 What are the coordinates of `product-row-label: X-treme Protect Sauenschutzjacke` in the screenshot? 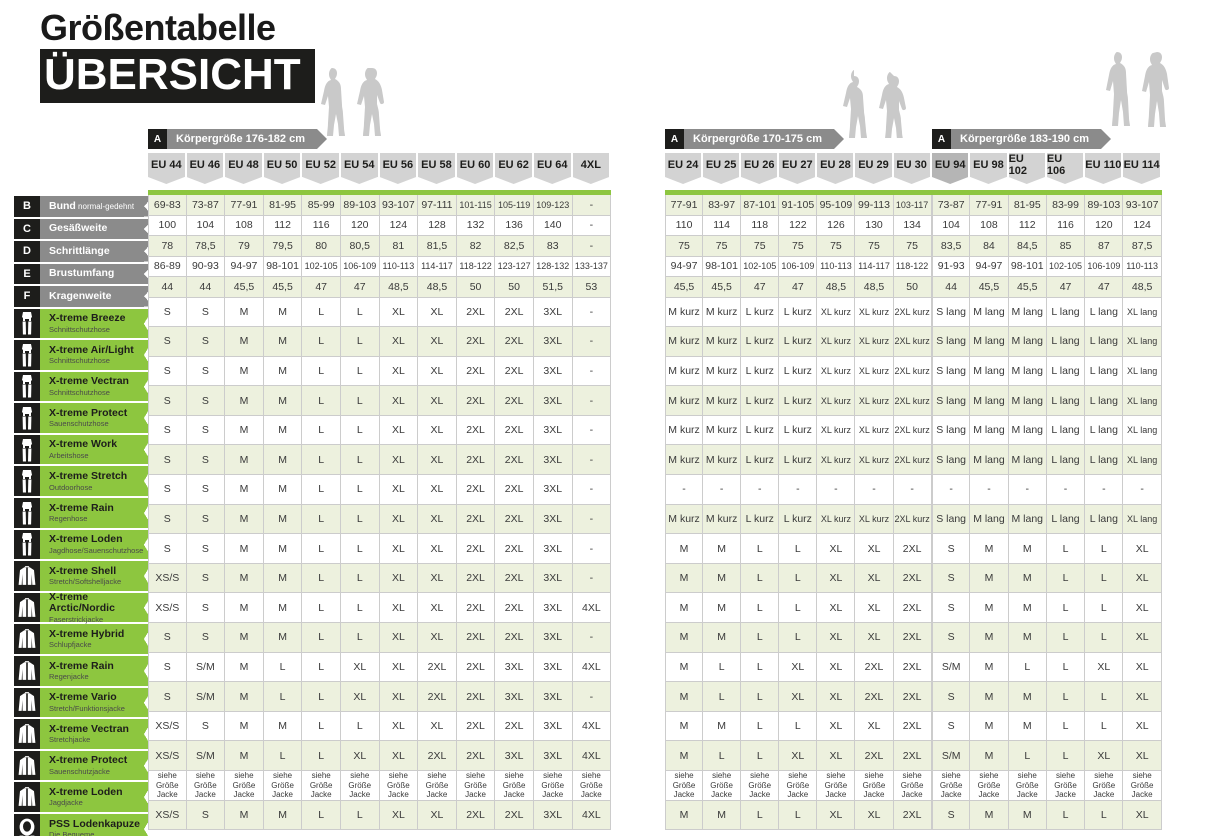 It's located at (83, 765).